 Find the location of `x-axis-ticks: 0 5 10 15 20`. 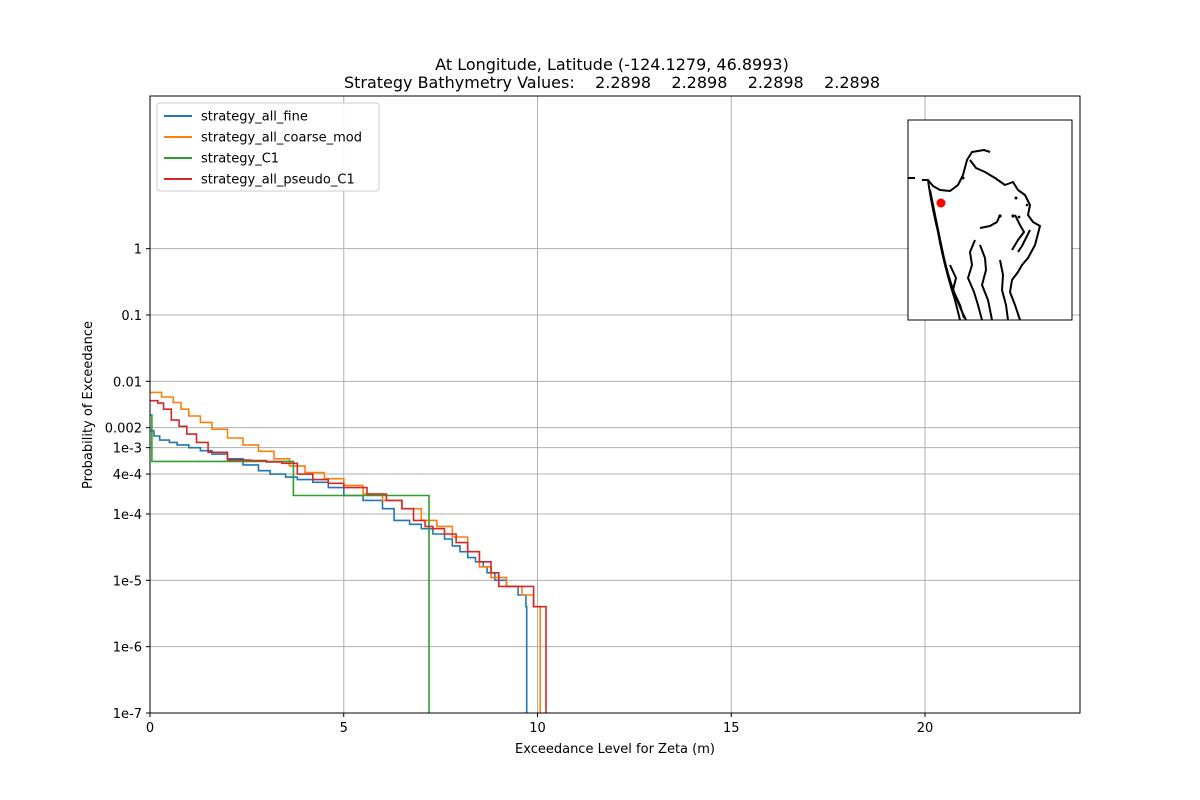

x-axis-ticks: 0 5 10 15 20 is located at coordinates (539, 724).